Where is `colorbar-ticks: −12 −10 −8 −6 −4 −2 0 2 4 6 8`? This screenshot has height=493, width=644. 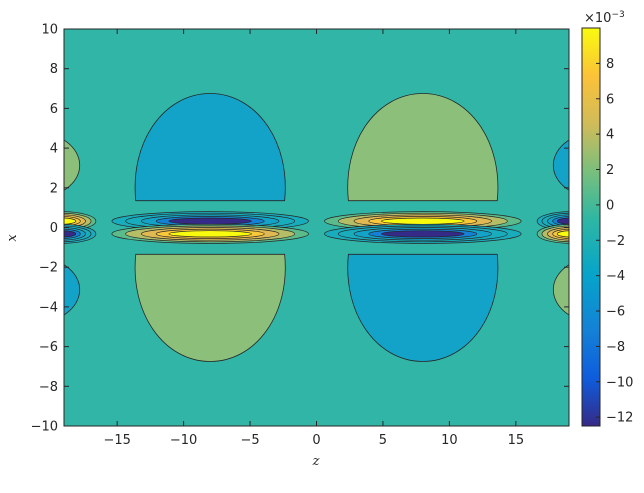 colorbar-ticks: −12 −10 −8 −6 −4 −2 0 2 4 6 8 is located at coordinates (614, 241).